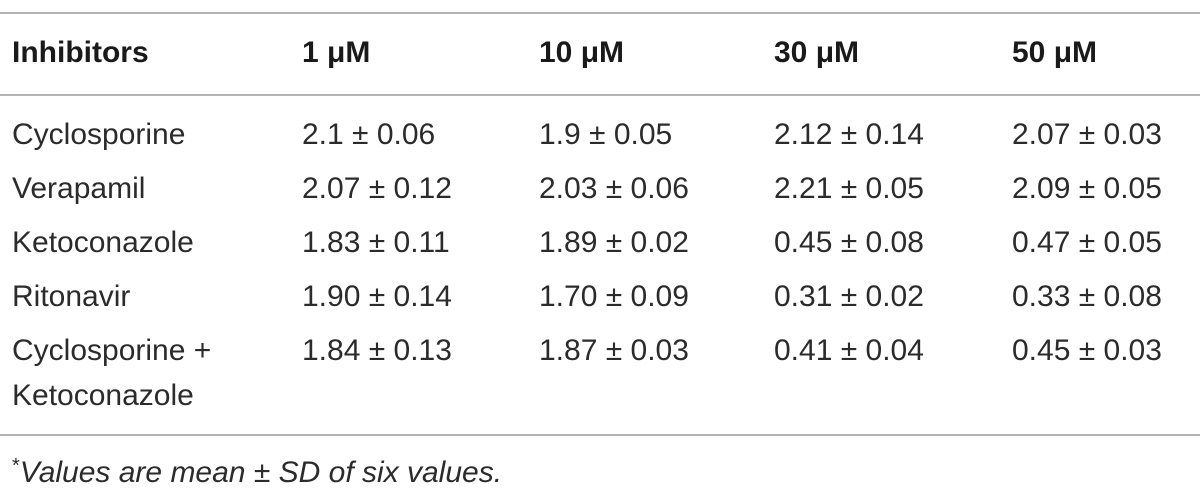 The image size is (1200, 497). What do you see at coordinates (849, 188) in the screenshot?
I see `cell-30um: 2.21 ± 0.05` at bounding box center [849, 188].